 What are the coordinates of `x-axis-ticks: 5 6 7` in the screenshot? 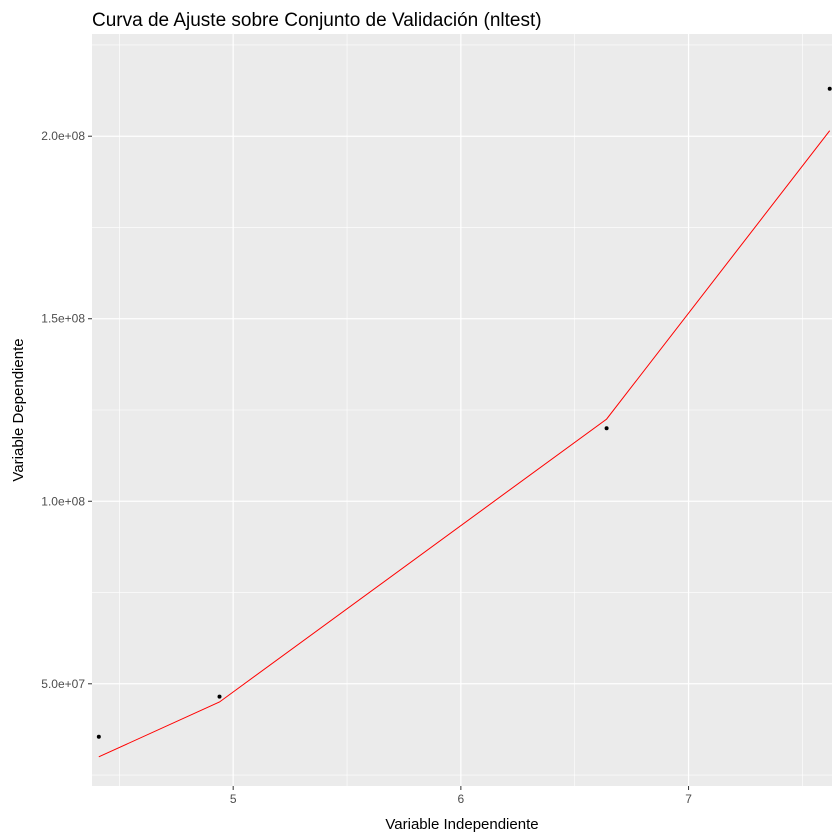 It's located at (461, 796).